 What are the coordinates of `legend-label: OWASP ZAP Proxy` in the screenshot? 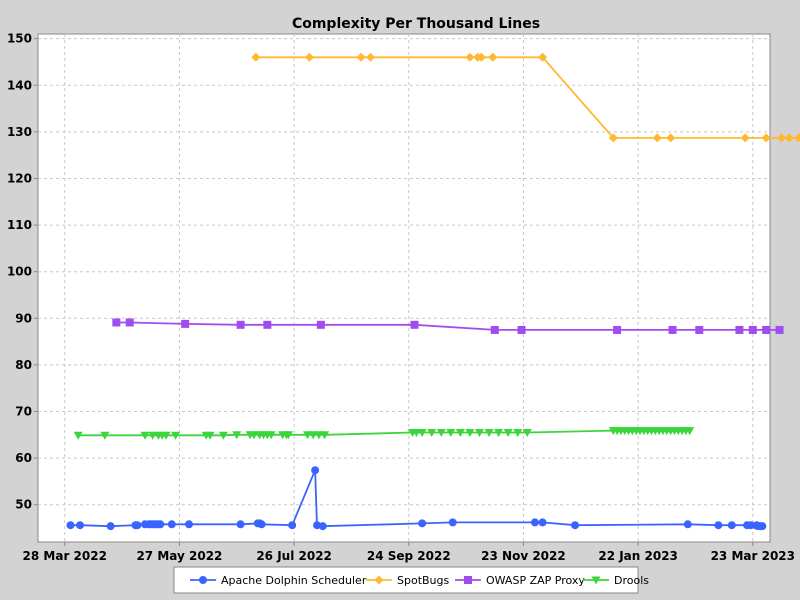 It's located at (535, 580).